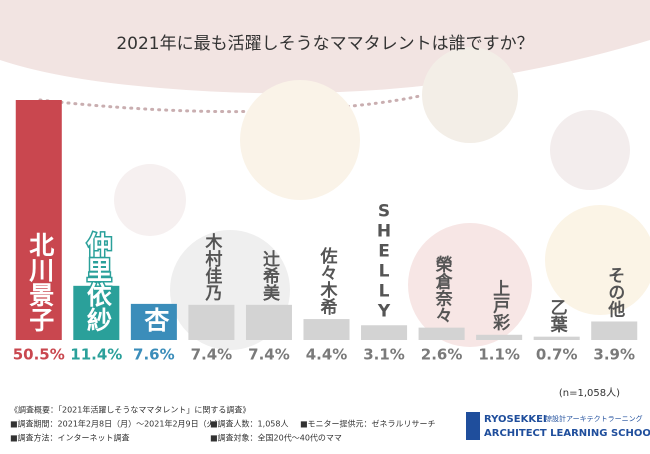 The width and height of the screenshot is (650, 454). What do you see at coordinates (515, 419) in the screenshot?
I see `logo-name: RYOSEKKEI` at bounding box center [515, 419].